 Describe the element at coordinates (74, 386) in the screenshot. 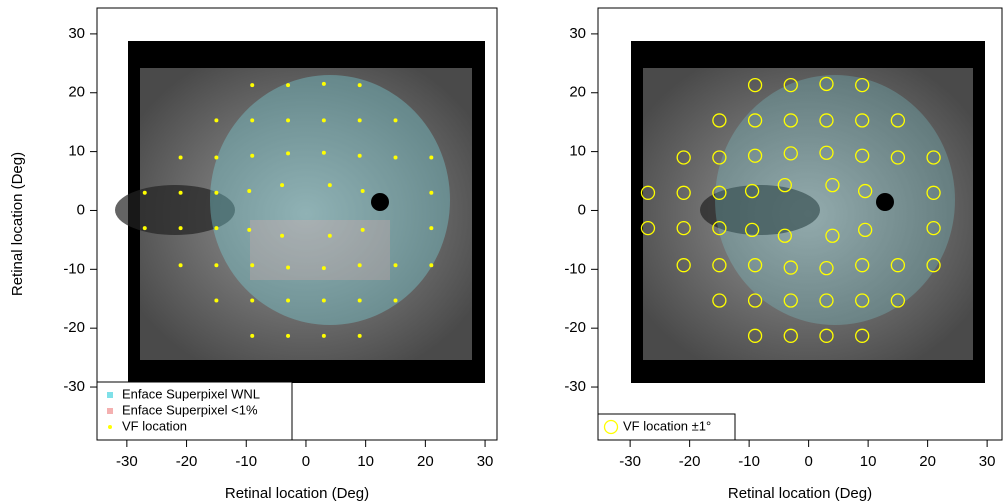

I see `y-tick-label: -30` at that location.